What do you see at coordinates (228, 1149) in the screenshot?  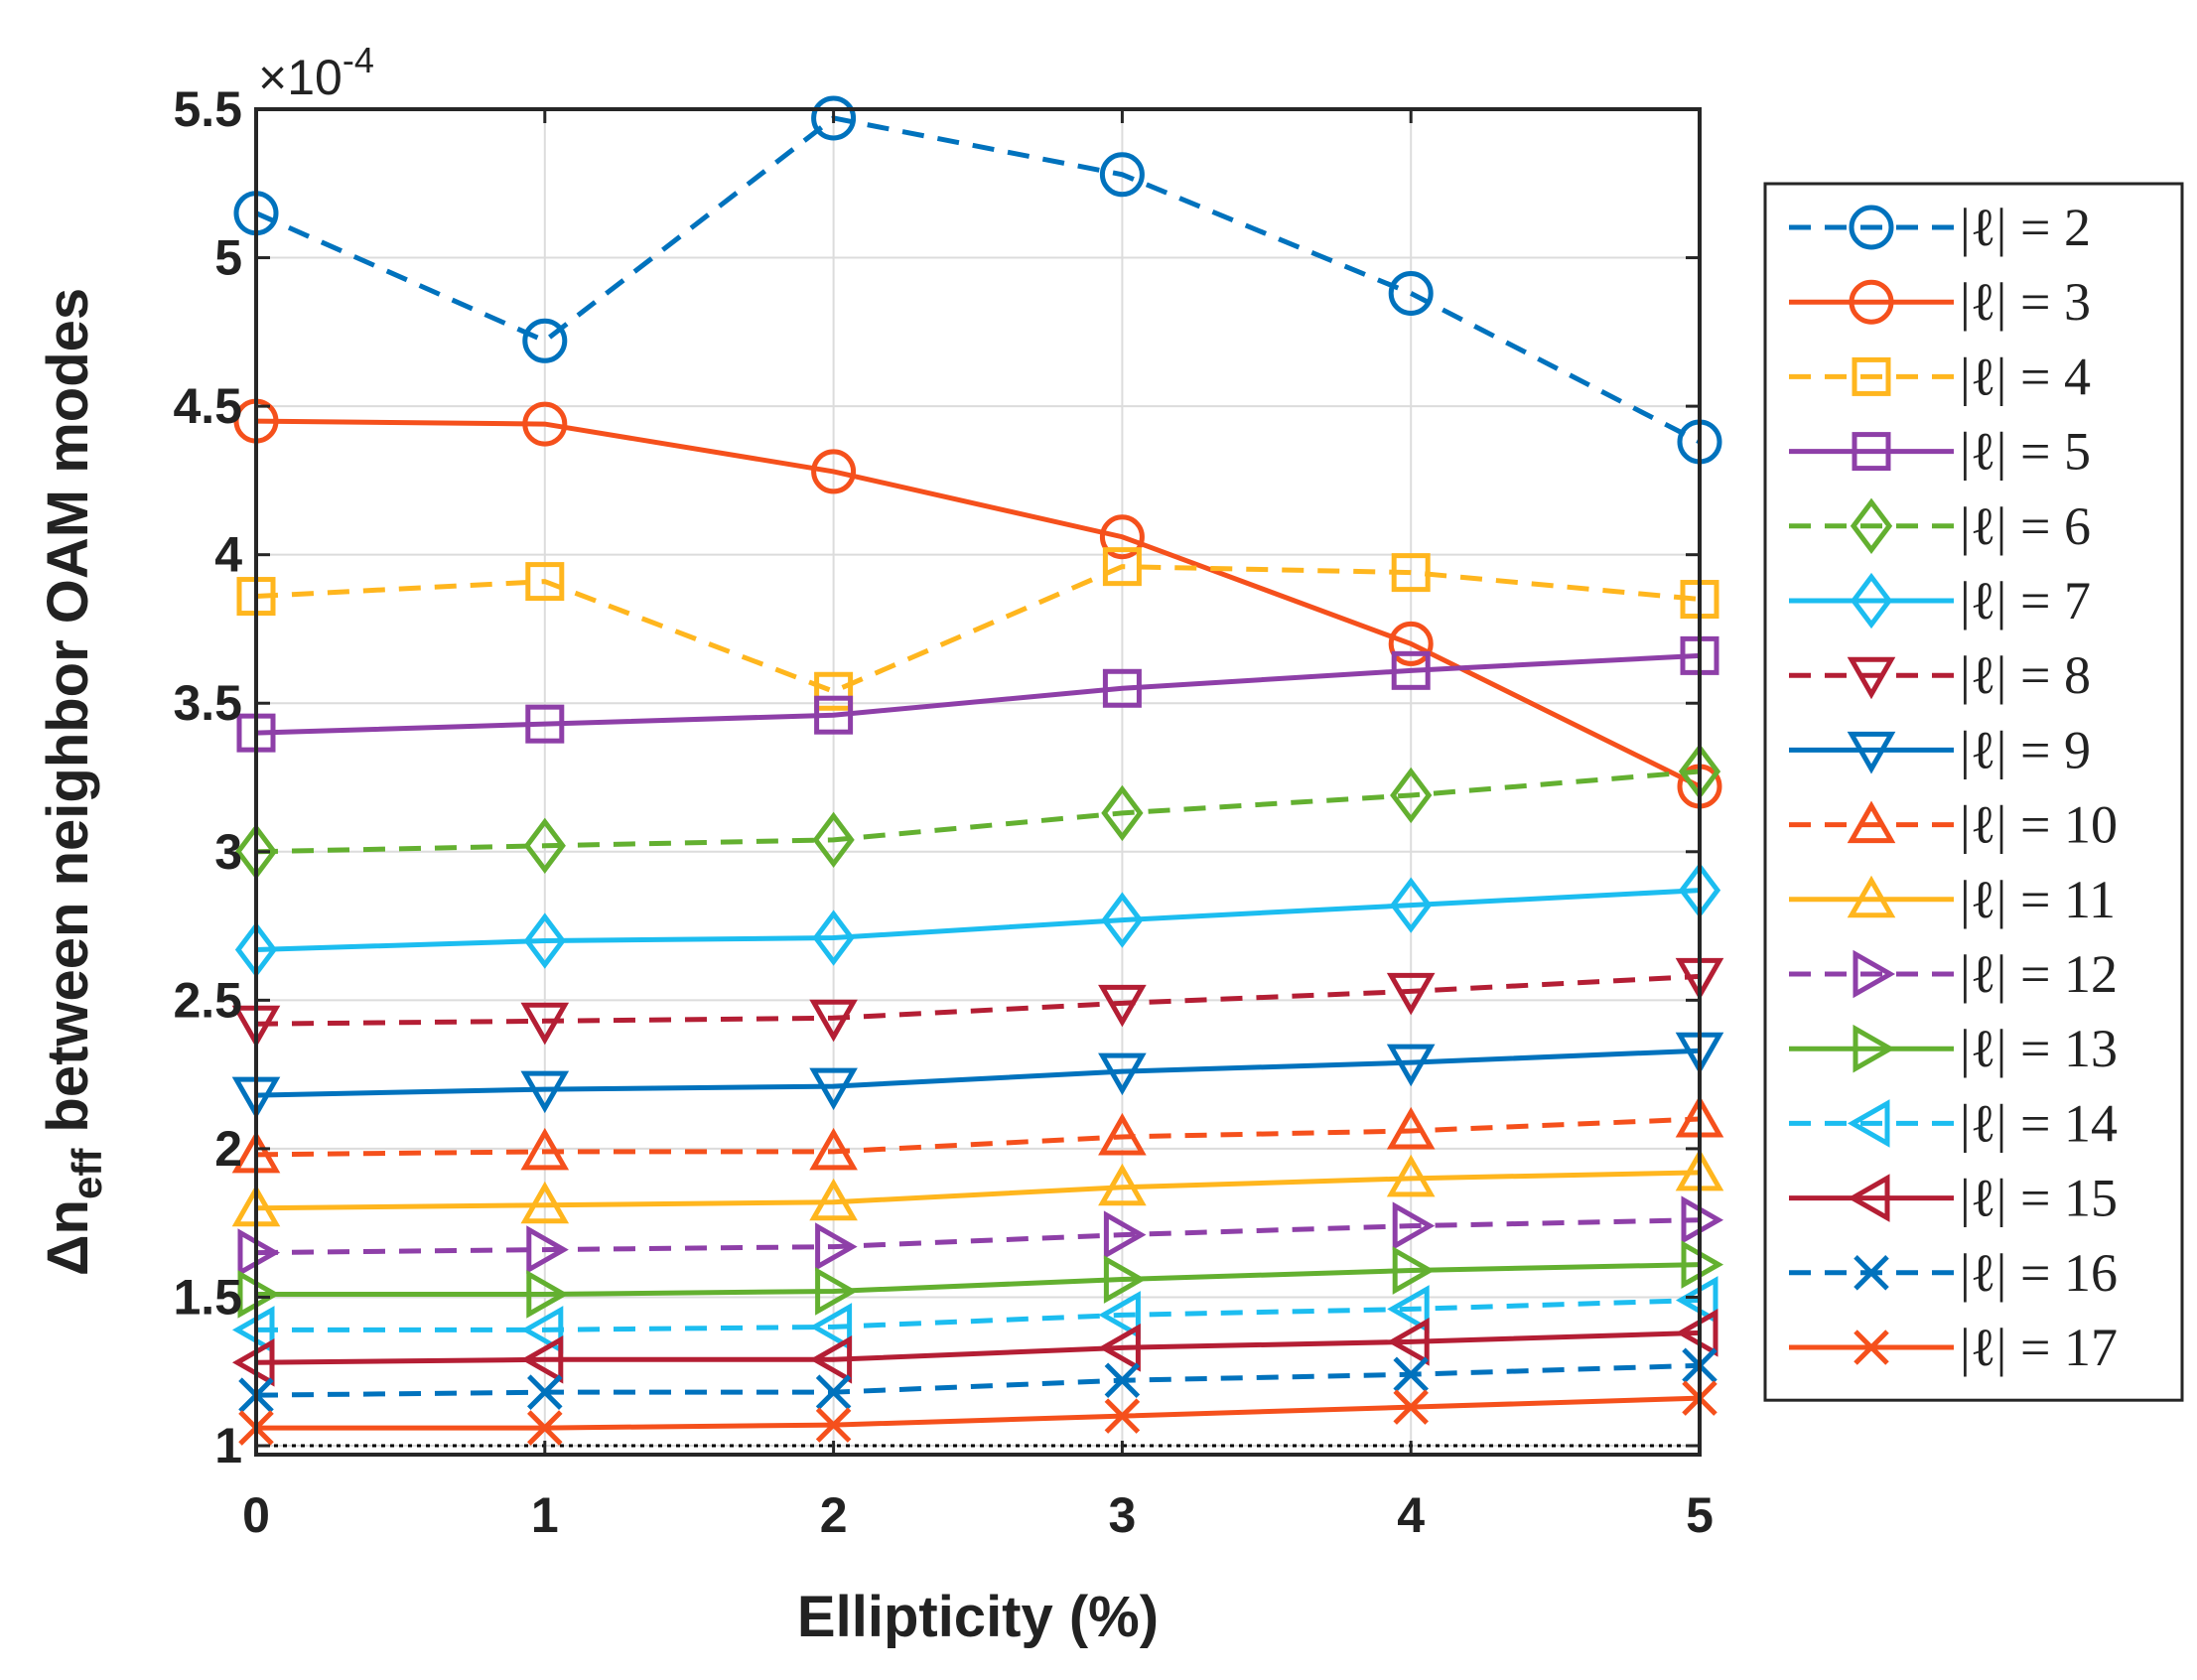 I see `y-tick-label: 2` at bounding box center [228, 1149].